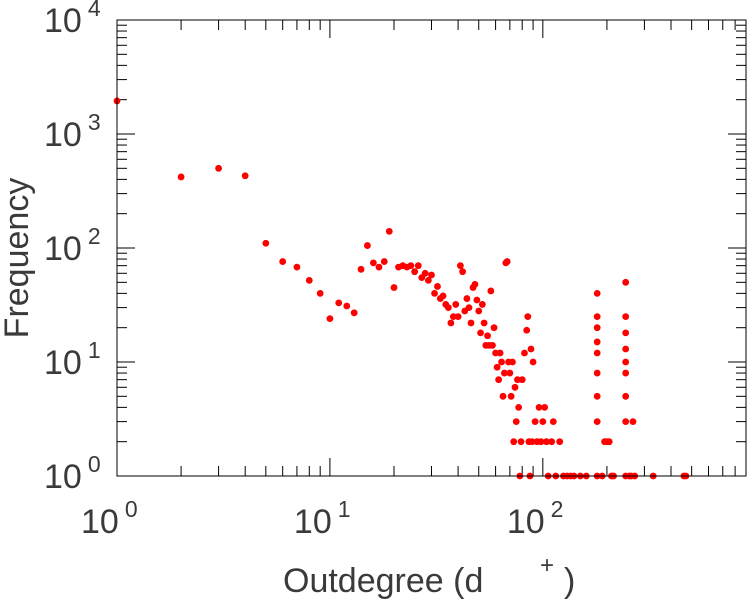 The width and height of the screenshot is (749, 600). I want to click on y-tick-label: 10 2, so click(72, 245).